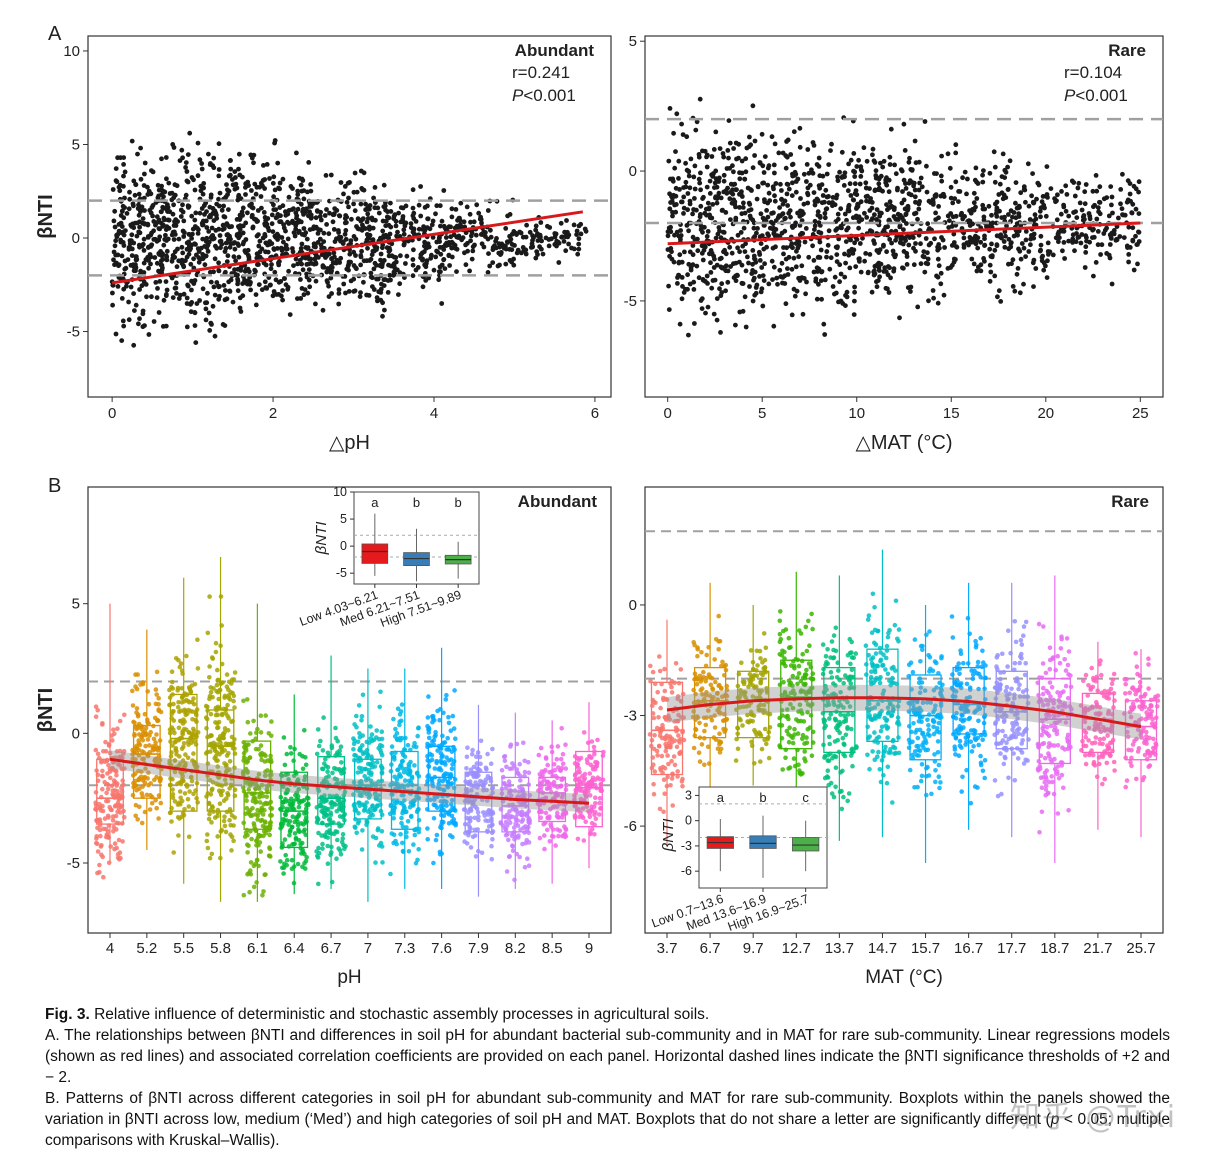  I want to click on y-axis-label: βNTI, so click(46, 216).